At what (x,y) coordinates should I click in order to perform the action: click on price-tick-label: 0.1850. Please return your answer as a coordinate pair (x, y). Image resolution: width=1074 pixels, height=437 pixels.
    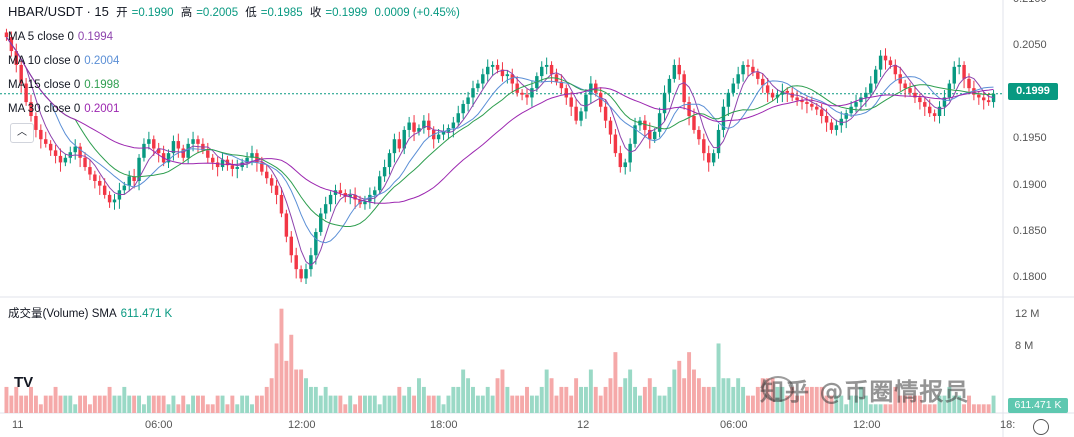
    Looking at the image, I should click on (1030, 231).